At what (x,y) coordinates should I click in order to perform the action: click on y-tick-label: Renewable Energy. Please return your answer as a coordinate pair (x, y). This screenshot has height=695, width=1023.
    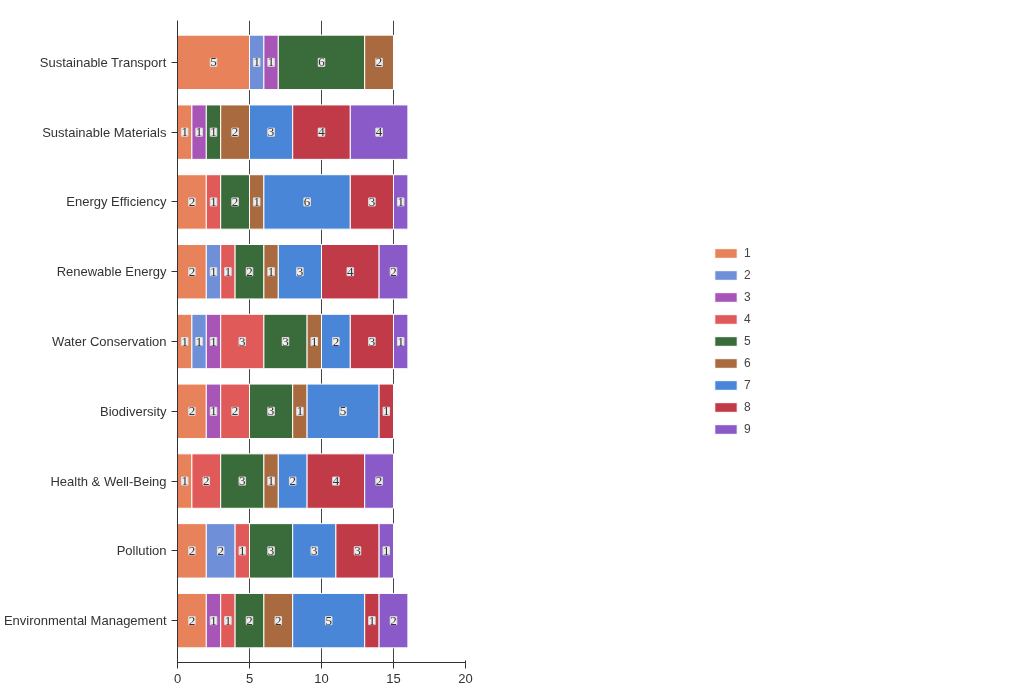
    Looking at the image, I should click on (111, 272).